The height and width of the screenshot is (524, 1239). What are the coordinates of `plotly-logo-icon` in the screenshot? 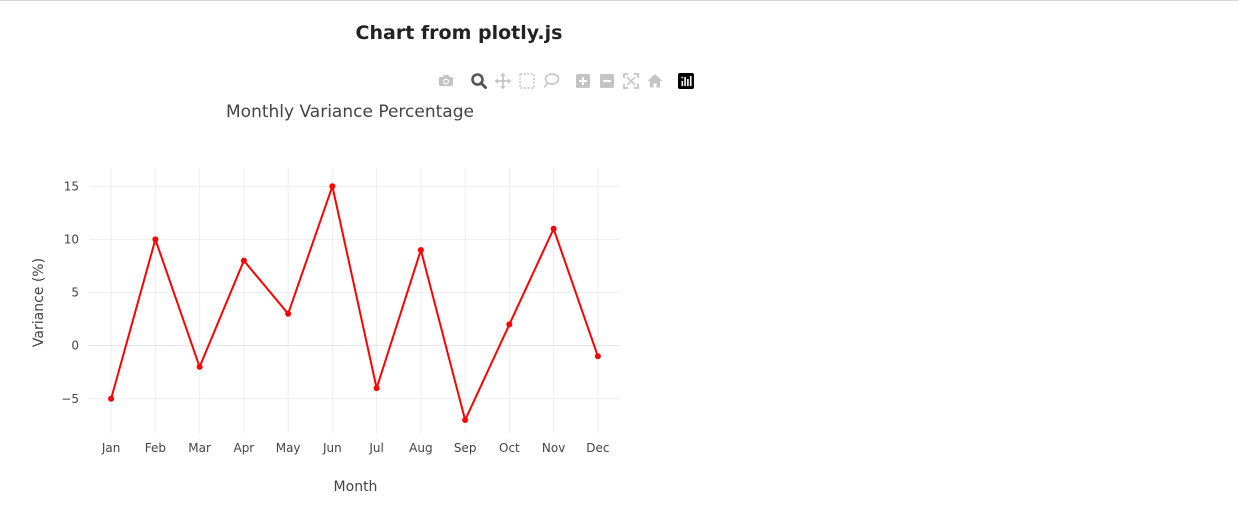 It's located at (686, 81).